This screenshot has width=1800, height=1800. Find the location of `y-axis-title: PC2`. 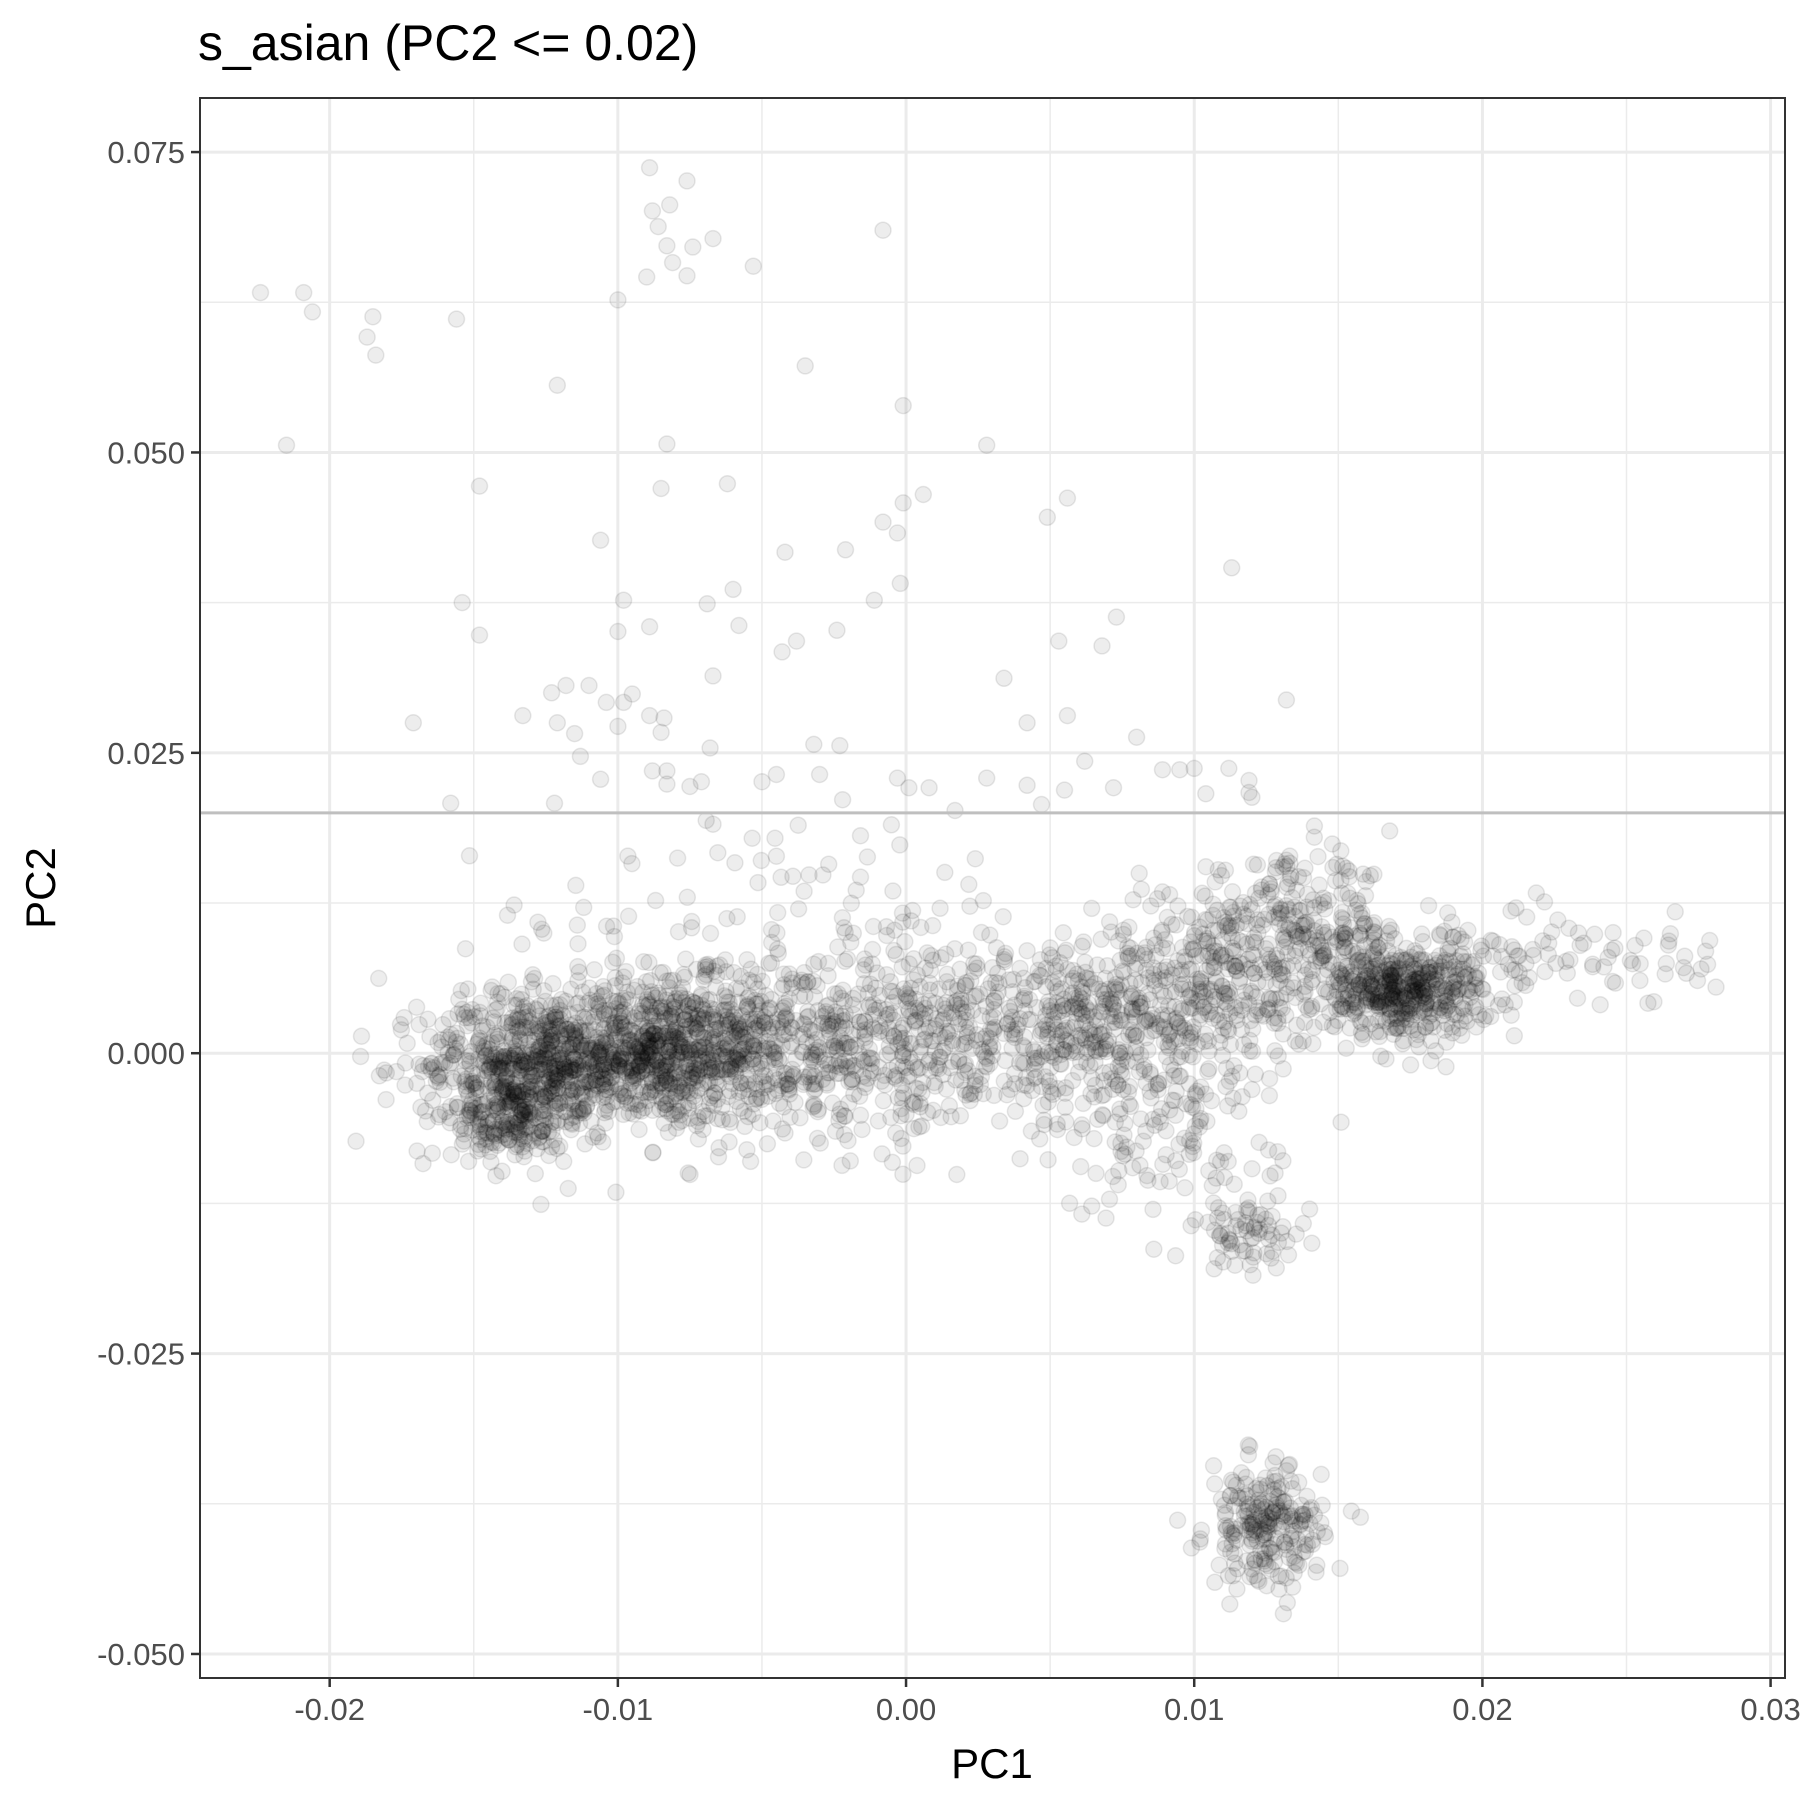

y-axis-title: PC2 is located at coordinates (40, 888).